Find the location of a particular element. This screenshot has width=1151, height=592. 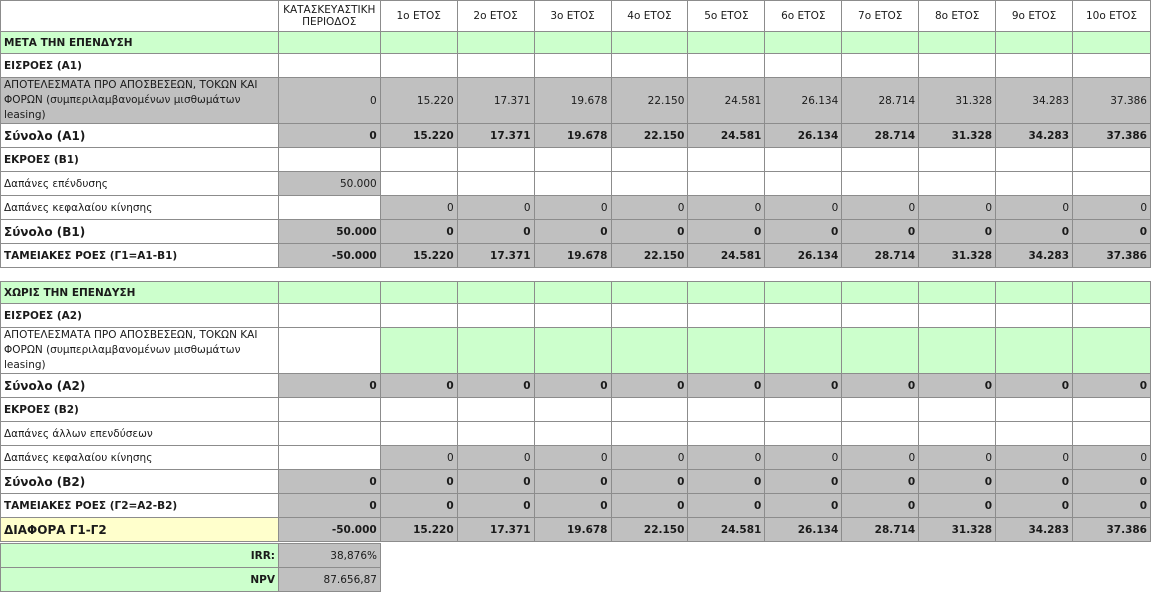

row-label: ΕΙΣΡΟΕΣ (Α1) is located at coordinates (139, 65).